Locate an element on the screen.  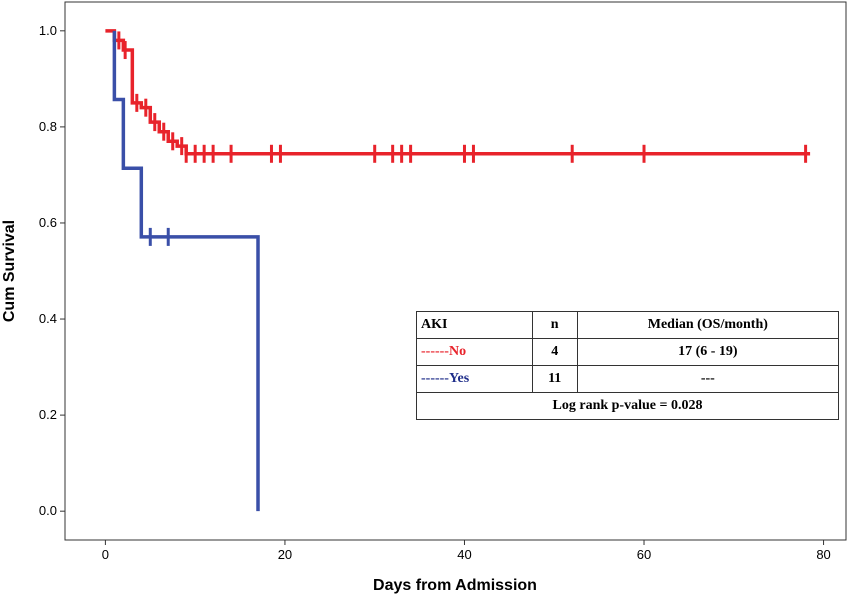
legend-header-aki: AKI is located at coordinates (474, 325).